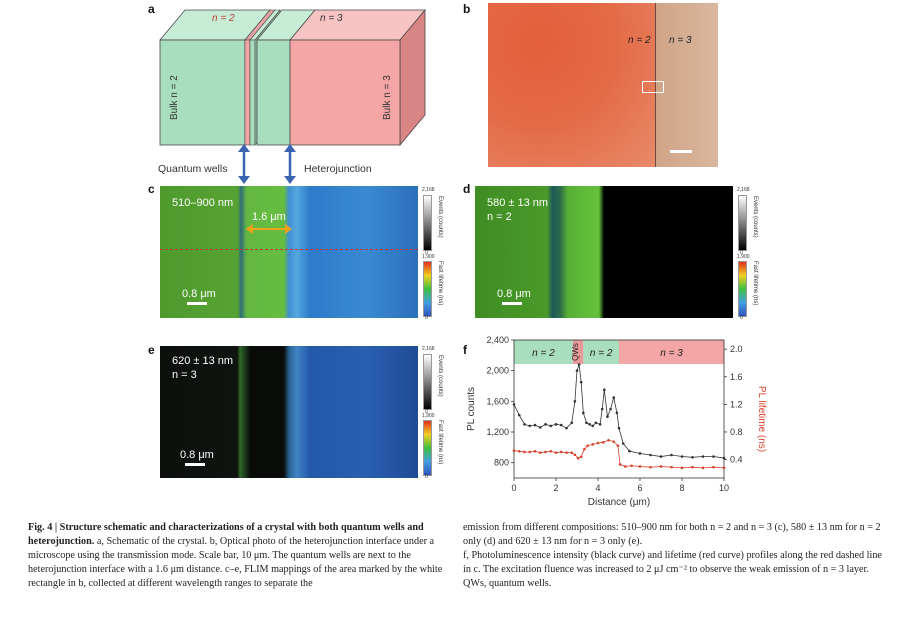  What do you see at coordinates (497, 371) in the screenshot?
I see `y-left-tick-label: 2,000` at bounding box center [497, 371].